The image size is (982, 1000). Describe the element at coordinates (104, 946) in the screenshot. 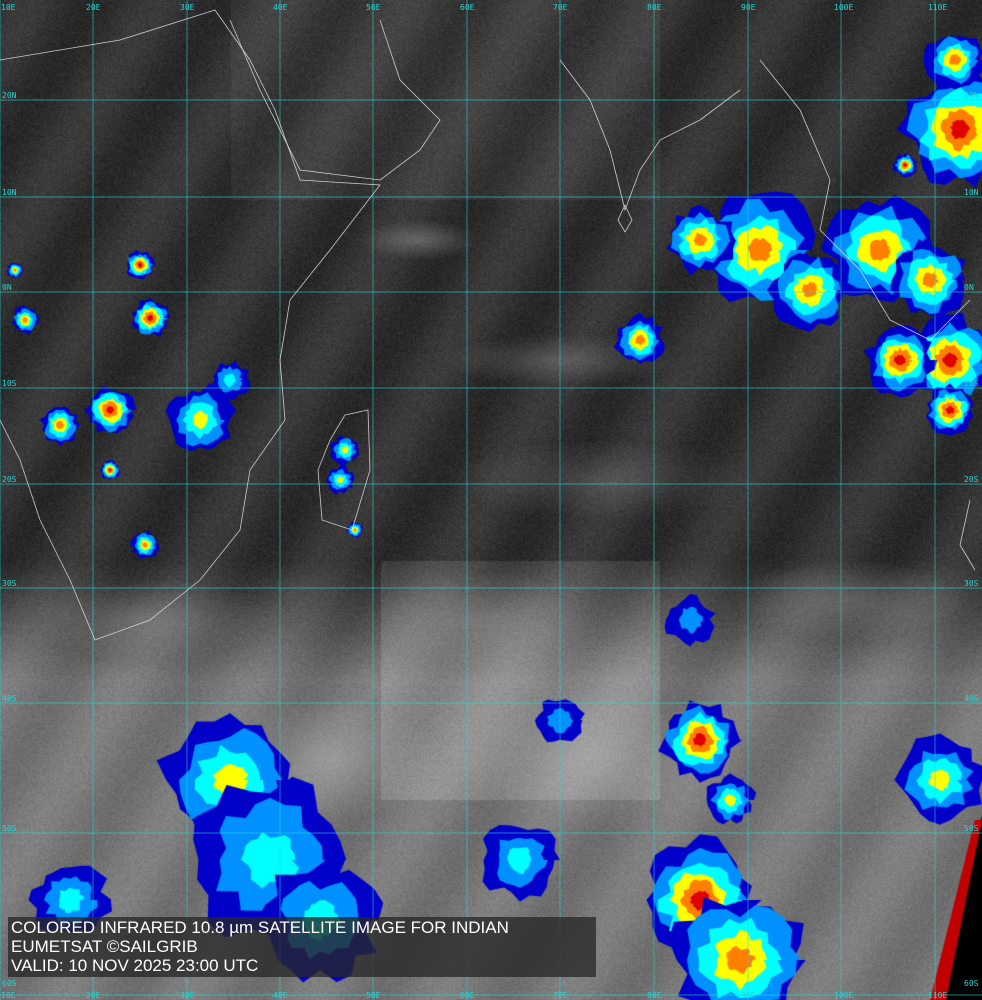

I see `caption-source: EUMETSAT ©SAILGRIB` at that location.